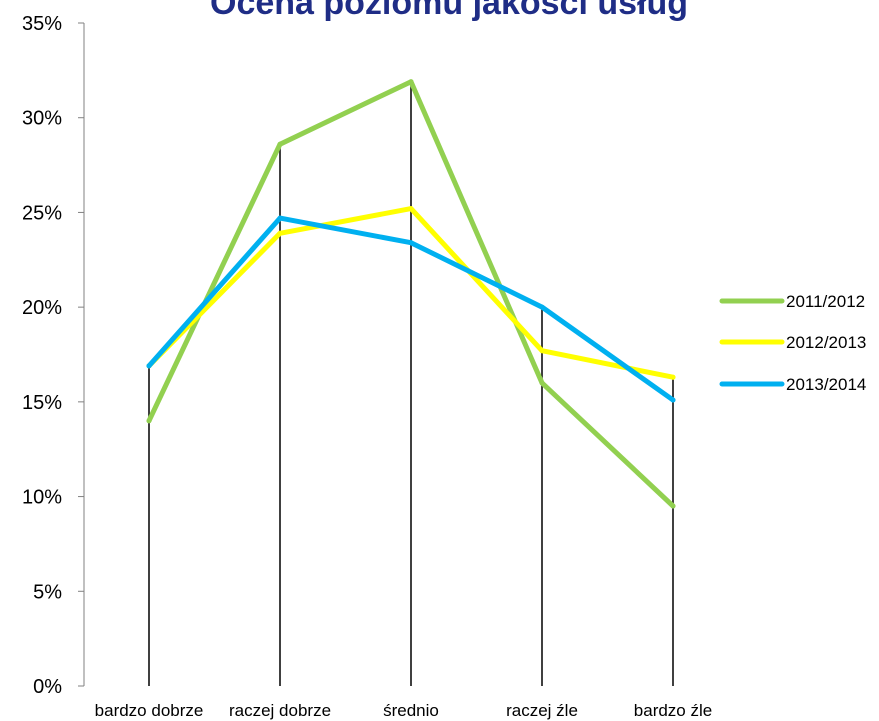 The height and width of the screenshot is (721, 879). Describe the element at coordinates (149, 710) in the screenshot. I see `x-category-label: bardzo dobrze` at that location.